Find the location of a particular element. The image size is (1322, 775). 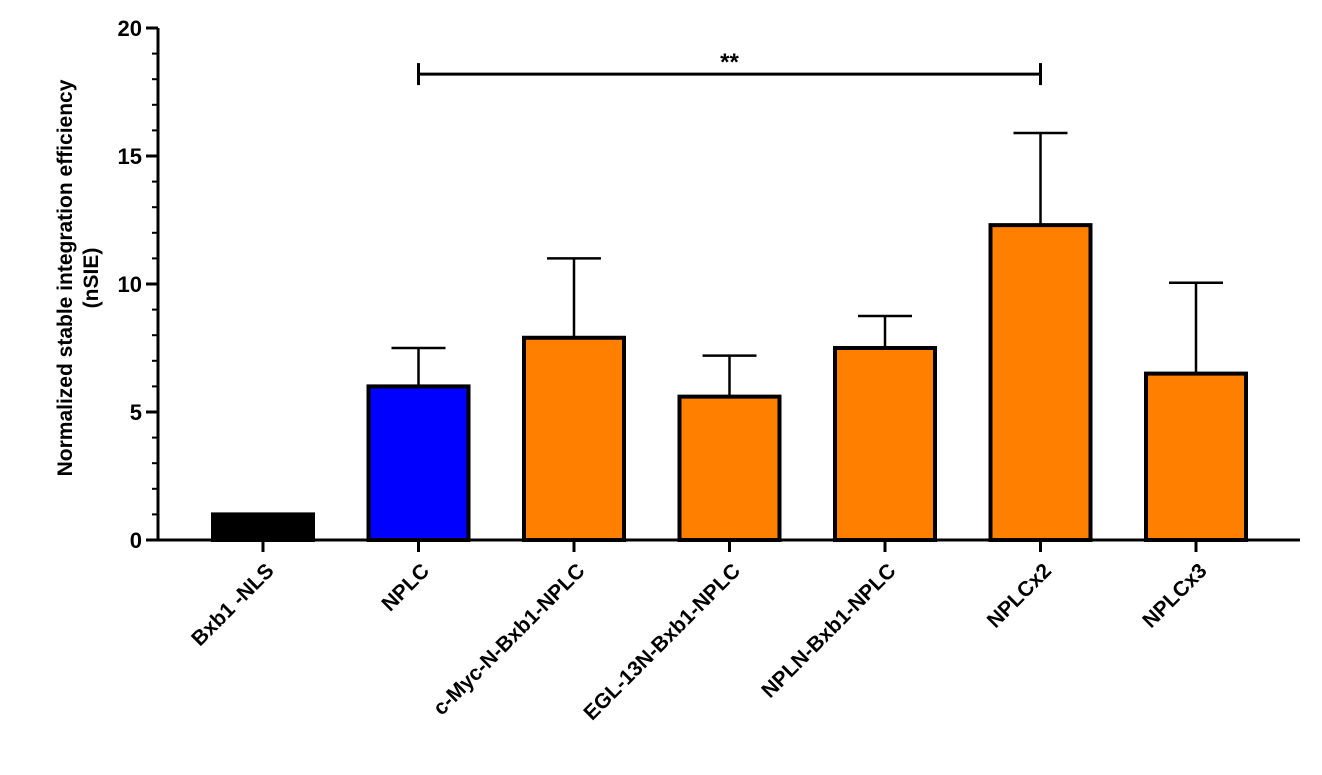

x-tick-label-4: NPLN-Bxb1-NPLC is located at coordinates (828, 630).